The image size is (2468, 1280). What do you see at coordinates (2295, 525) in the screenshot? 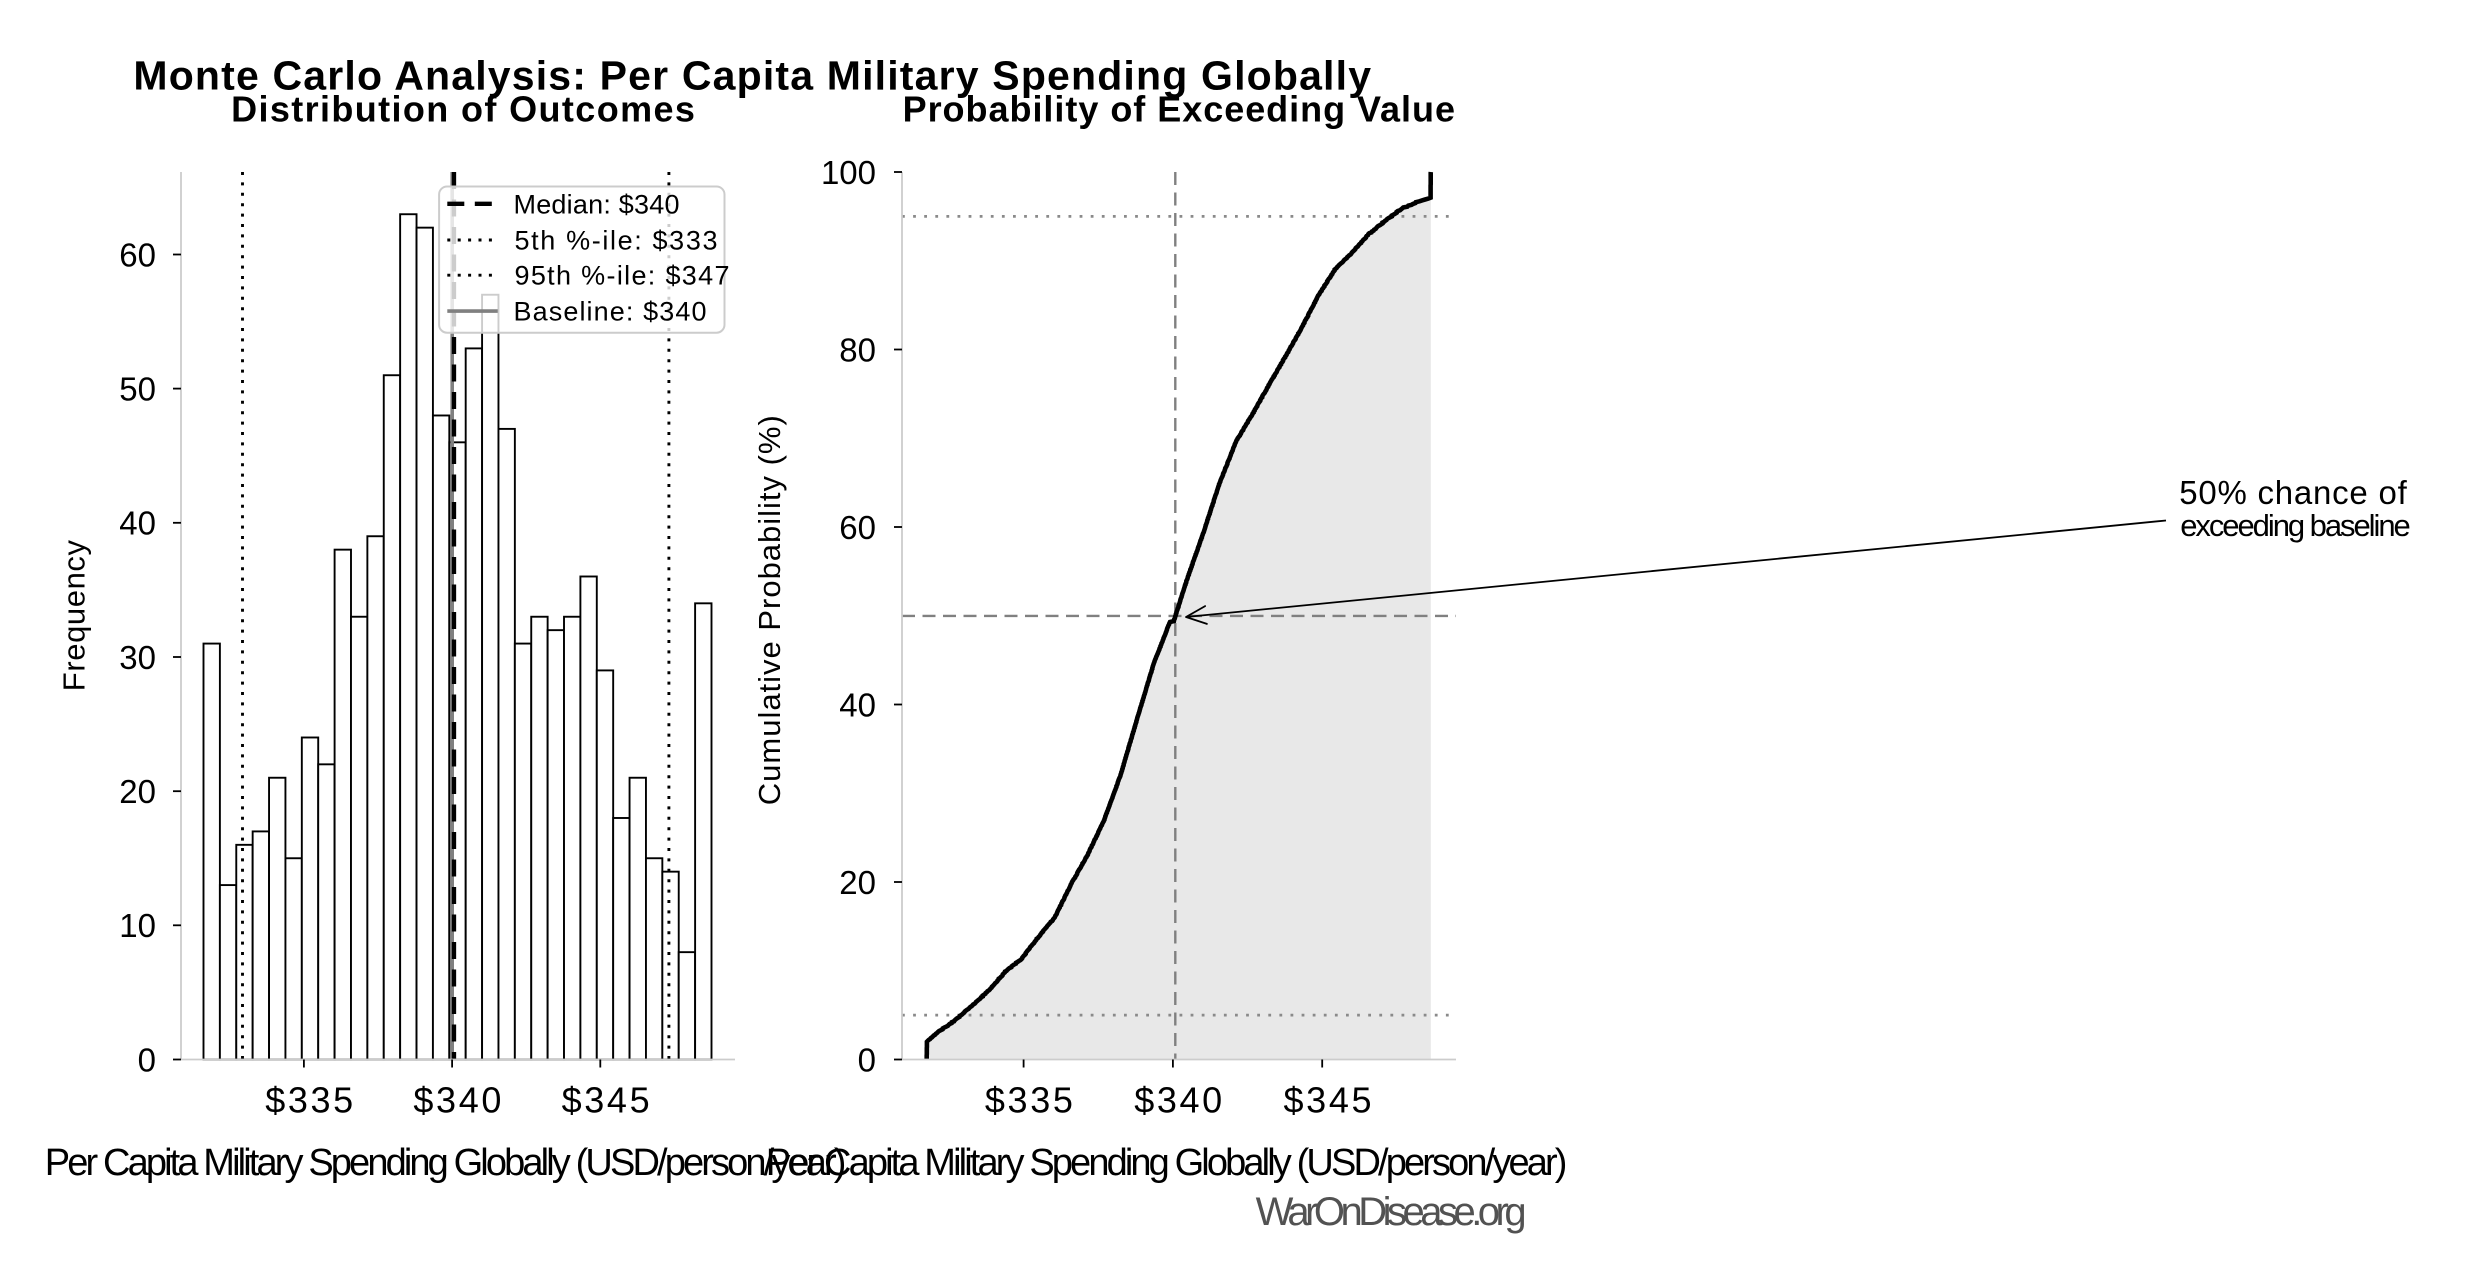
I see `svg-text: exceeding baseline` at bounding box center [2295, 525].